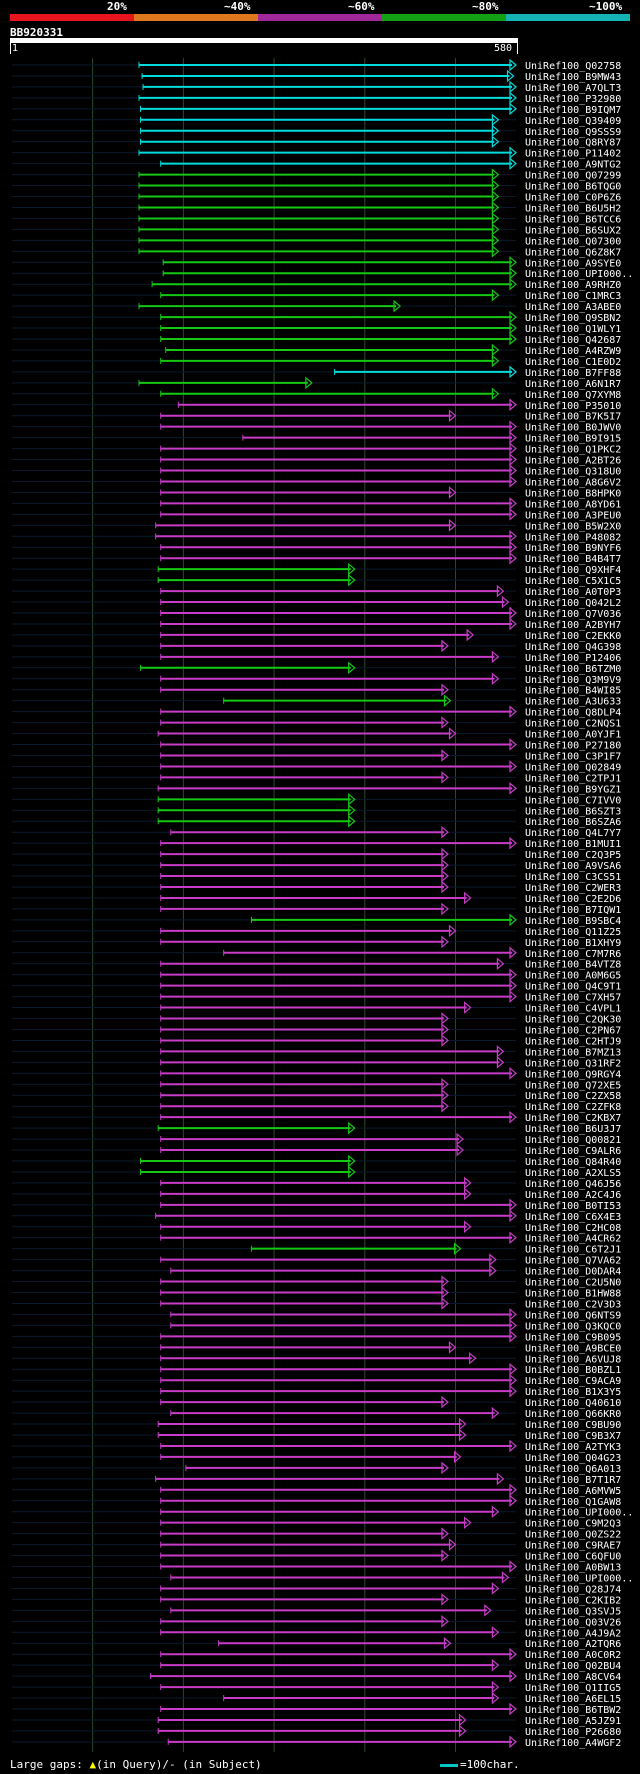 The image size is (640, 1774). Describe the element at coordinates (573, 1250) in the screenshot. I see `hit-label: UniRef100_C6T2J1` at that location.